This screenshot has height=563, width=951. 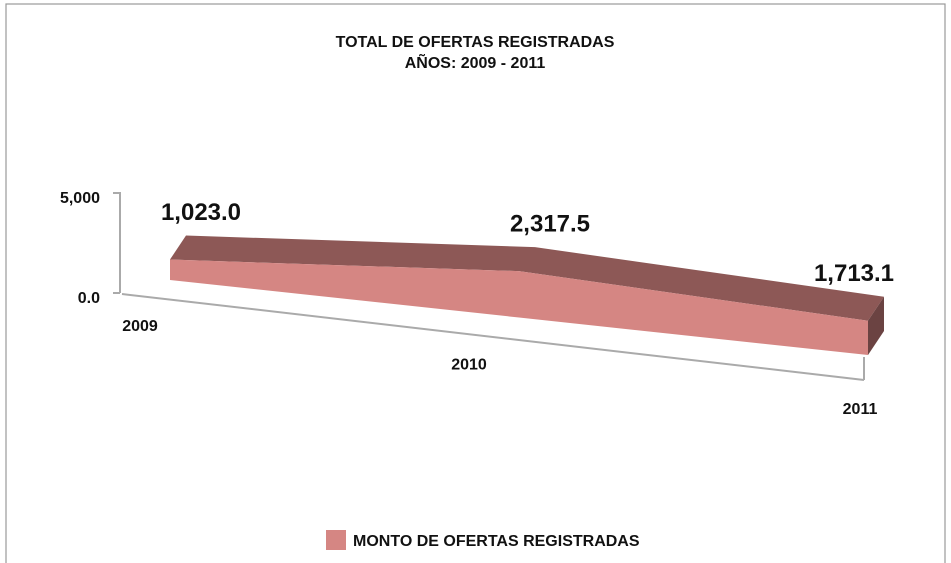 What do you see at coordinates (475, 62) in the screenshot?
I see `chart-subtitle: AÑOS: 2009 - 2011` at bounding box center [475, 62].